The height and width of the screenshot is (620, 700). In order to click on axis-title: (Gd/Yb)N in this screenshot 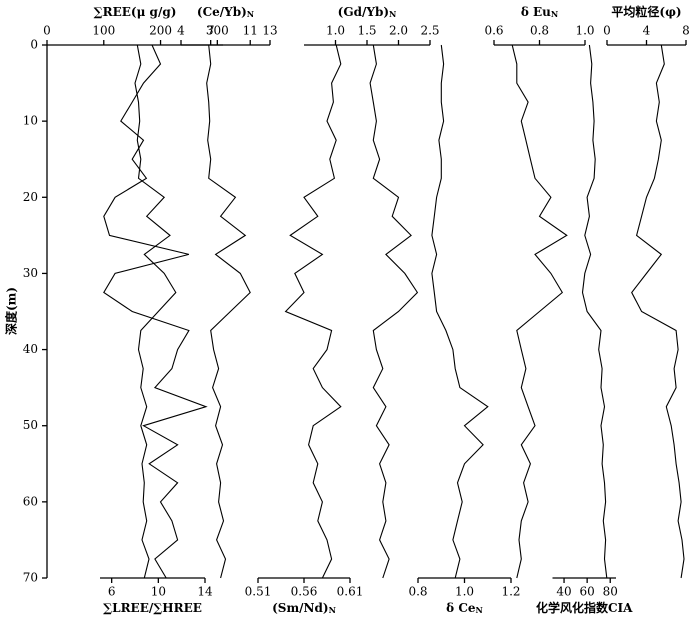, I will do `click(367, 12)`.